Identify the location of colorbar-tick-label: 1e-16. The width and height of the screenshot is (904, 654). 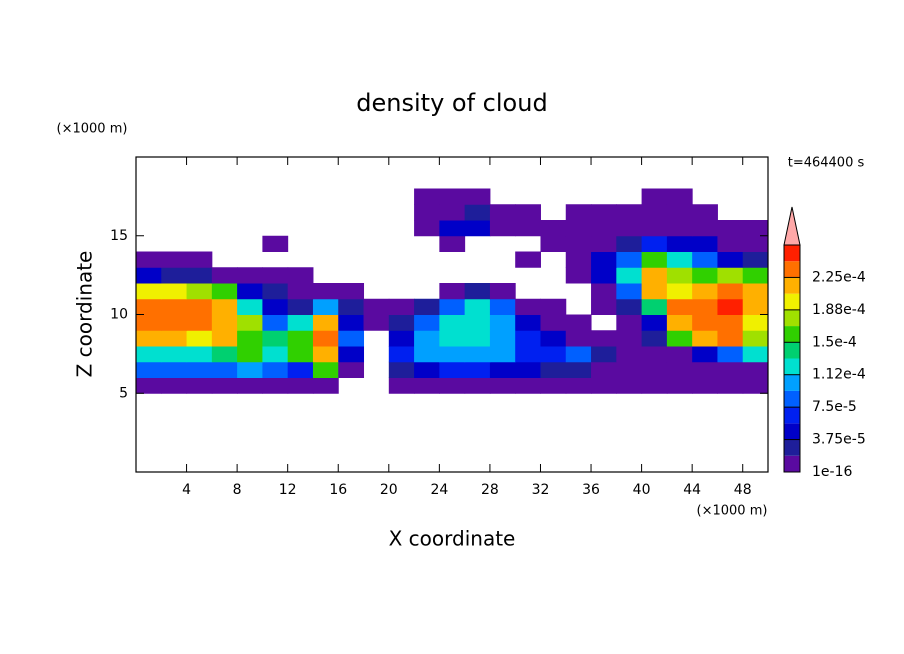
(832, 472).